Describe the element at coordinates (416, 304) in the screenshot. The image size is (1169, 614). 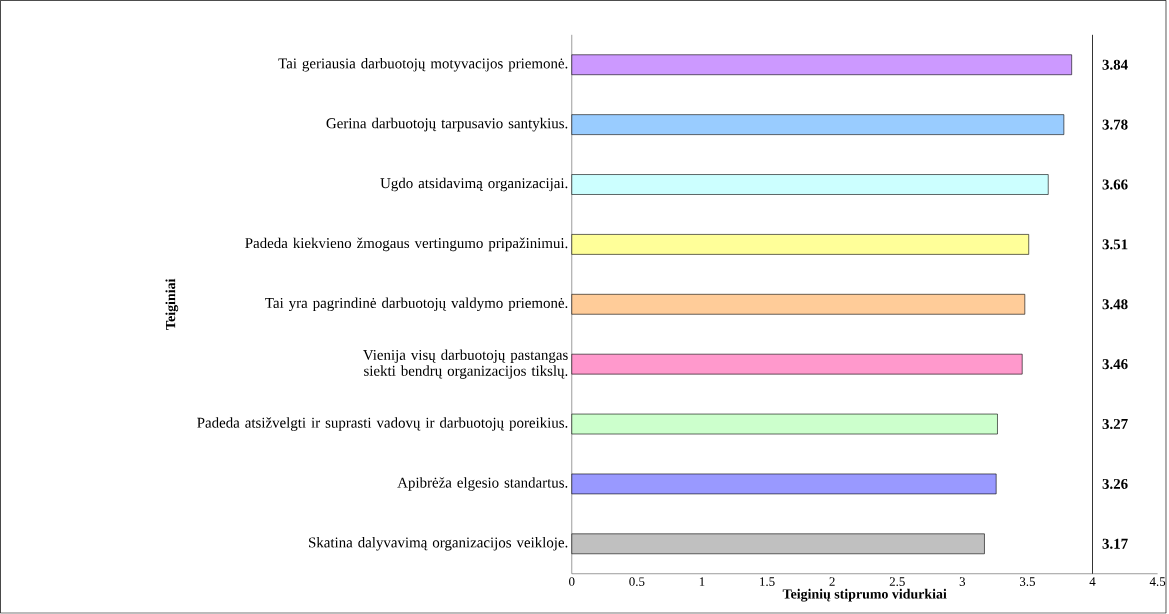
I see `y-tick-label: Tai yra pagrindinė darbuotojų valdymo priemonė.` at that location.